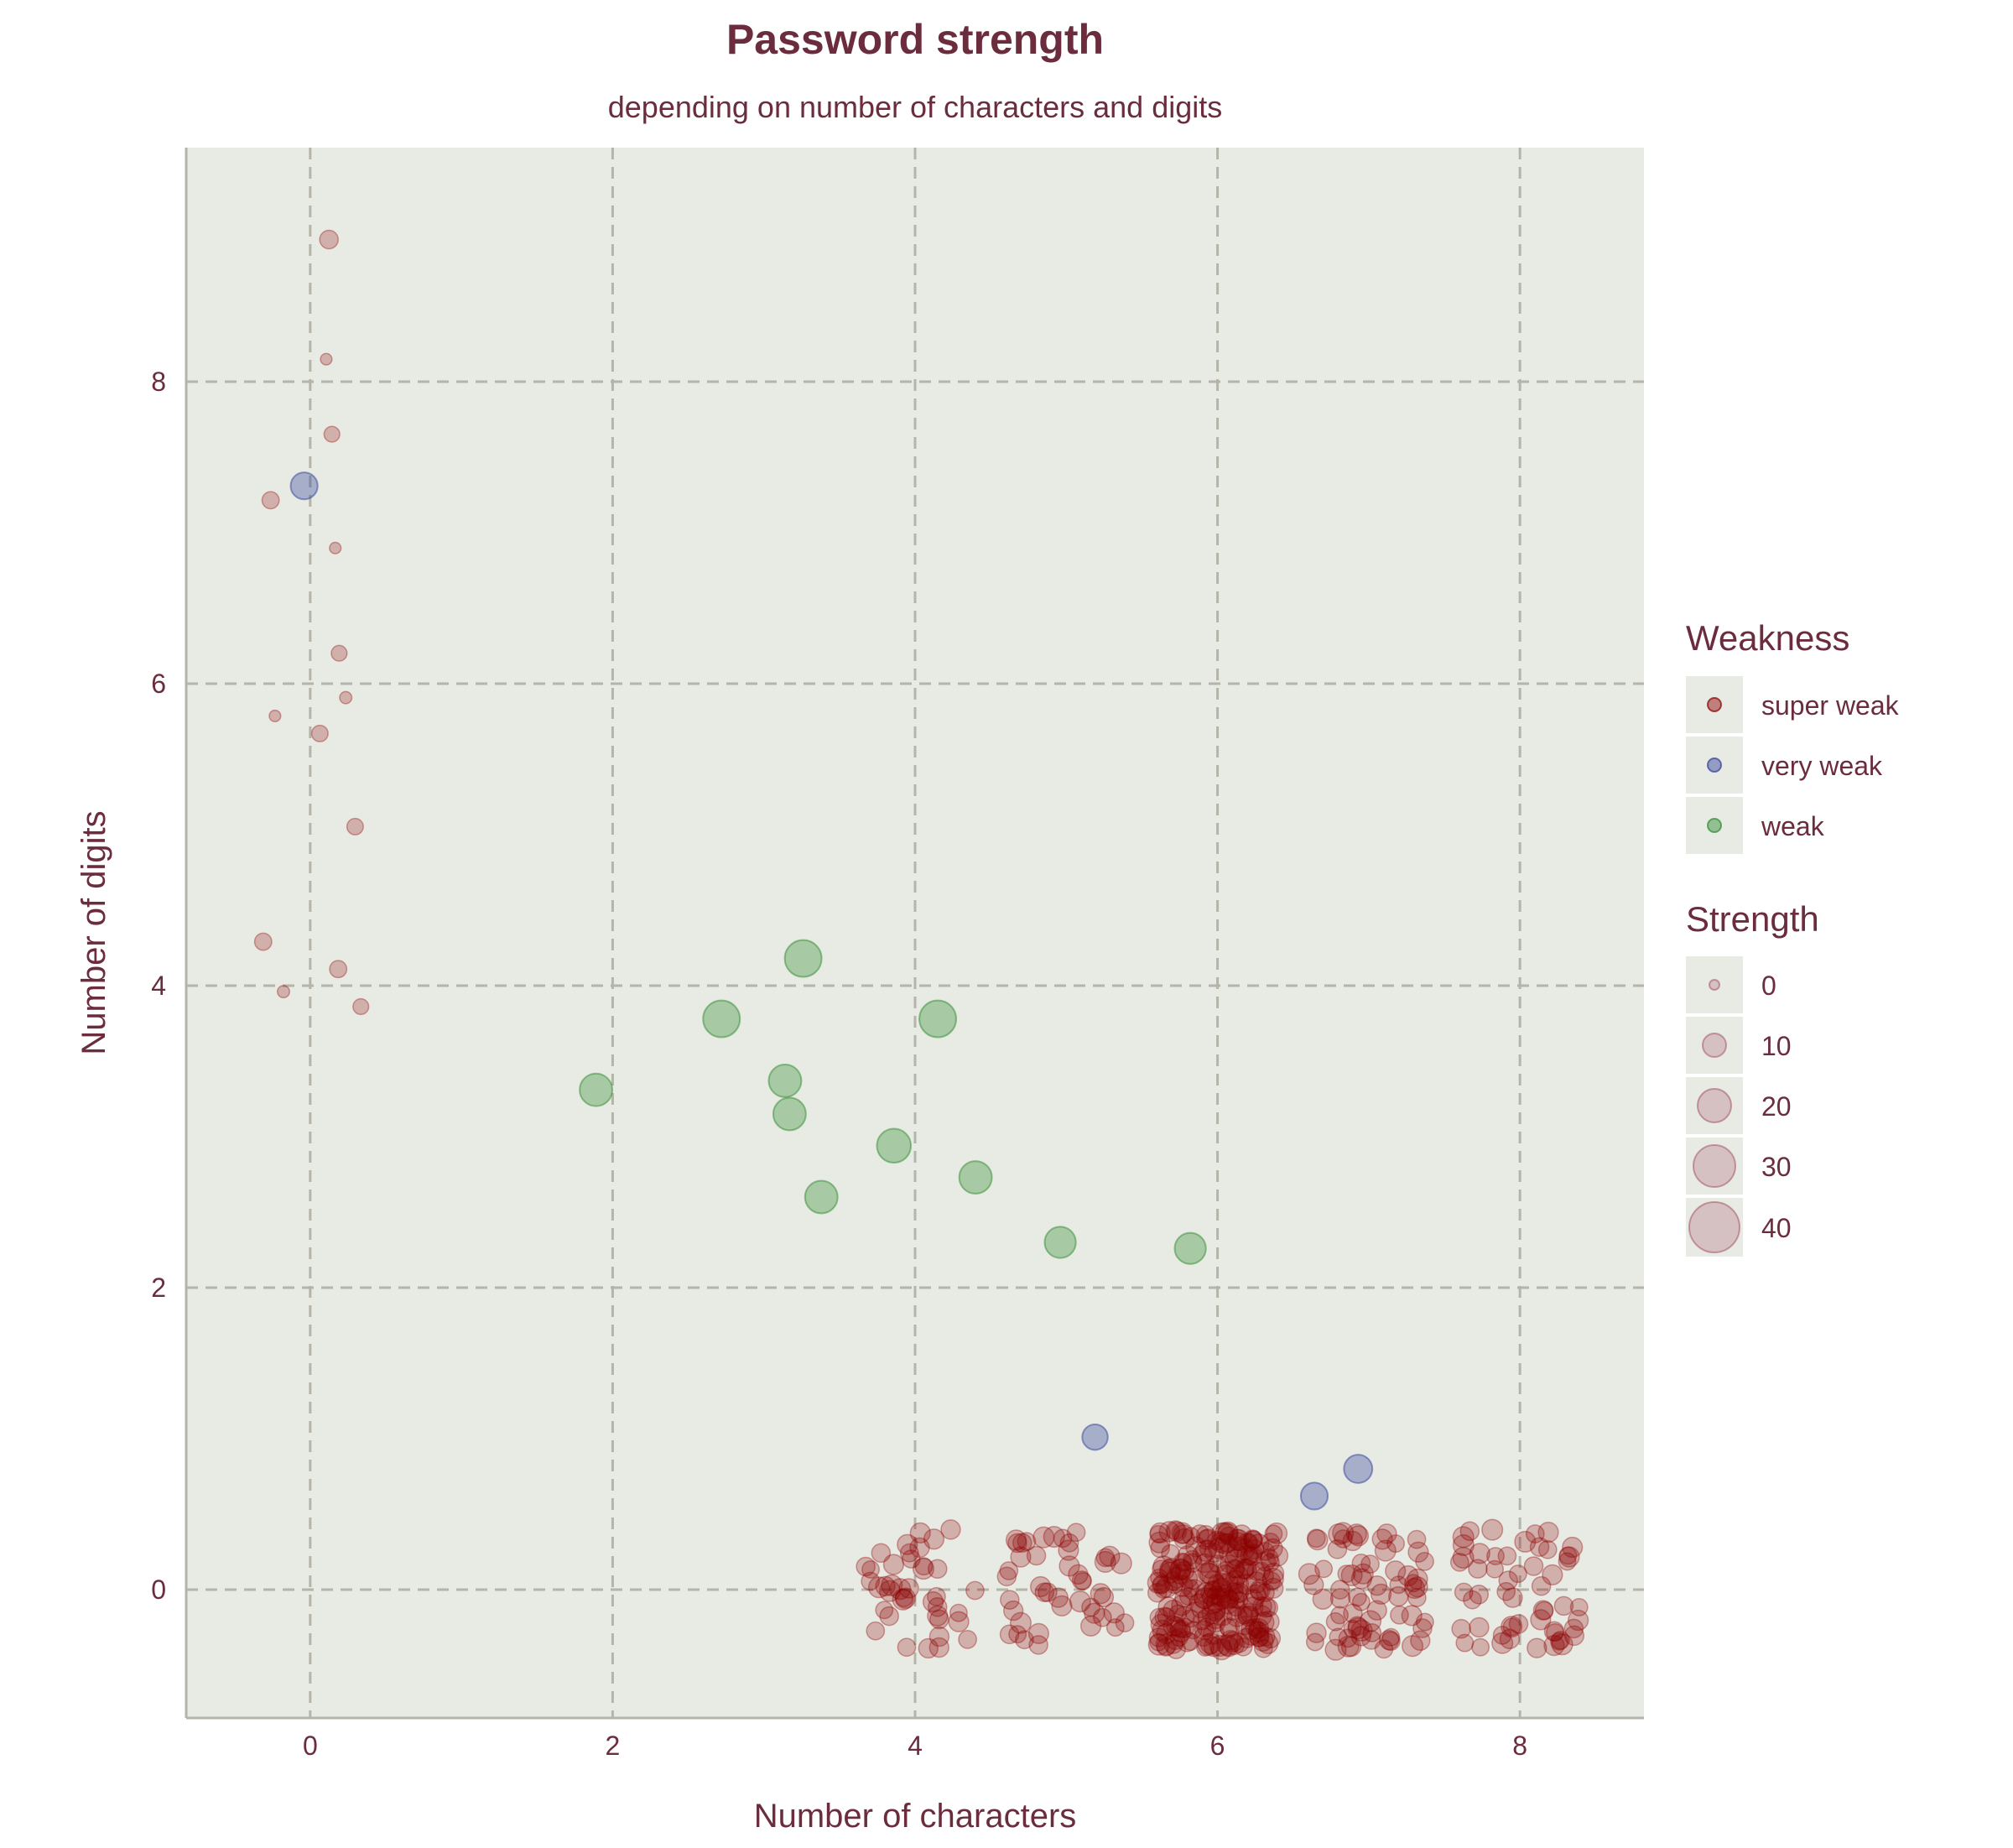  I want to click on strength-legend-swatch, so click(1714, 985).